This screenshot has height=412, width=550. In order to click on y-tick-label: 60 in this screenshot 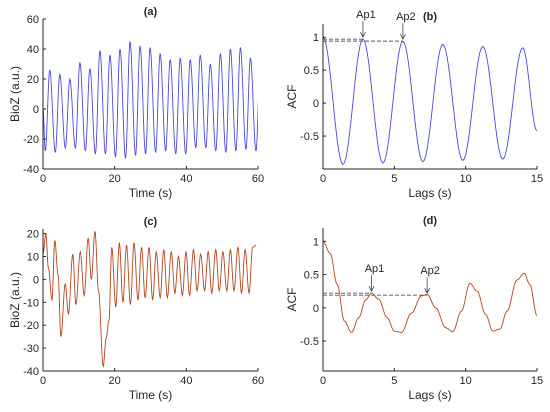, I will do `click(33, 20)`.